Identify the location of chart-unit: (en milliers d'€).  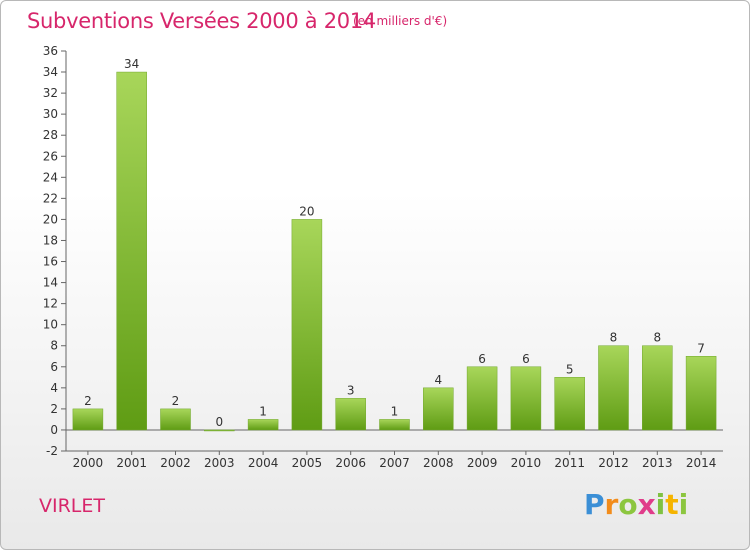
(400, 21).